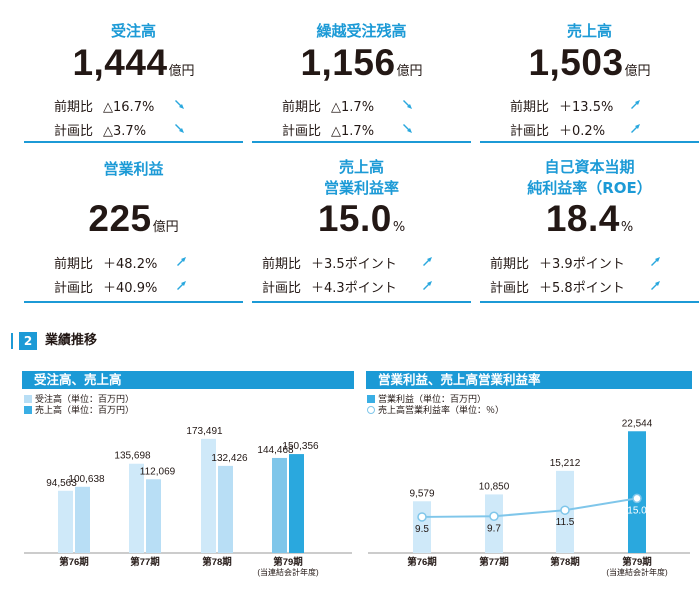 Image resolution: width=700 pixels, height=594 pixels. I want to click on bar-value-label: 9,579, so click(421, 493).